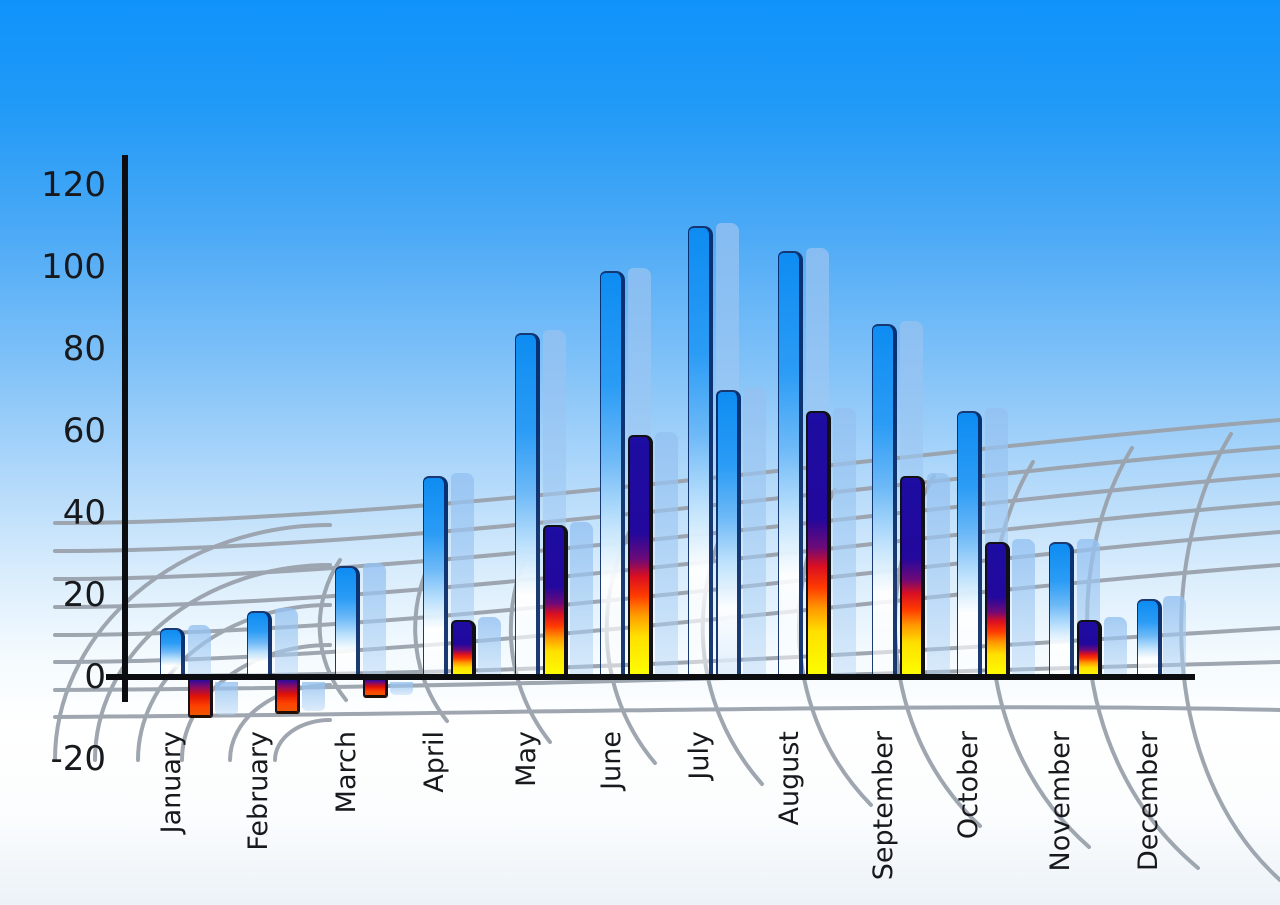 The width and height of the screenshot is (1280, 905). I want to click on y-tick-label-100: 100, so click(73, 267).